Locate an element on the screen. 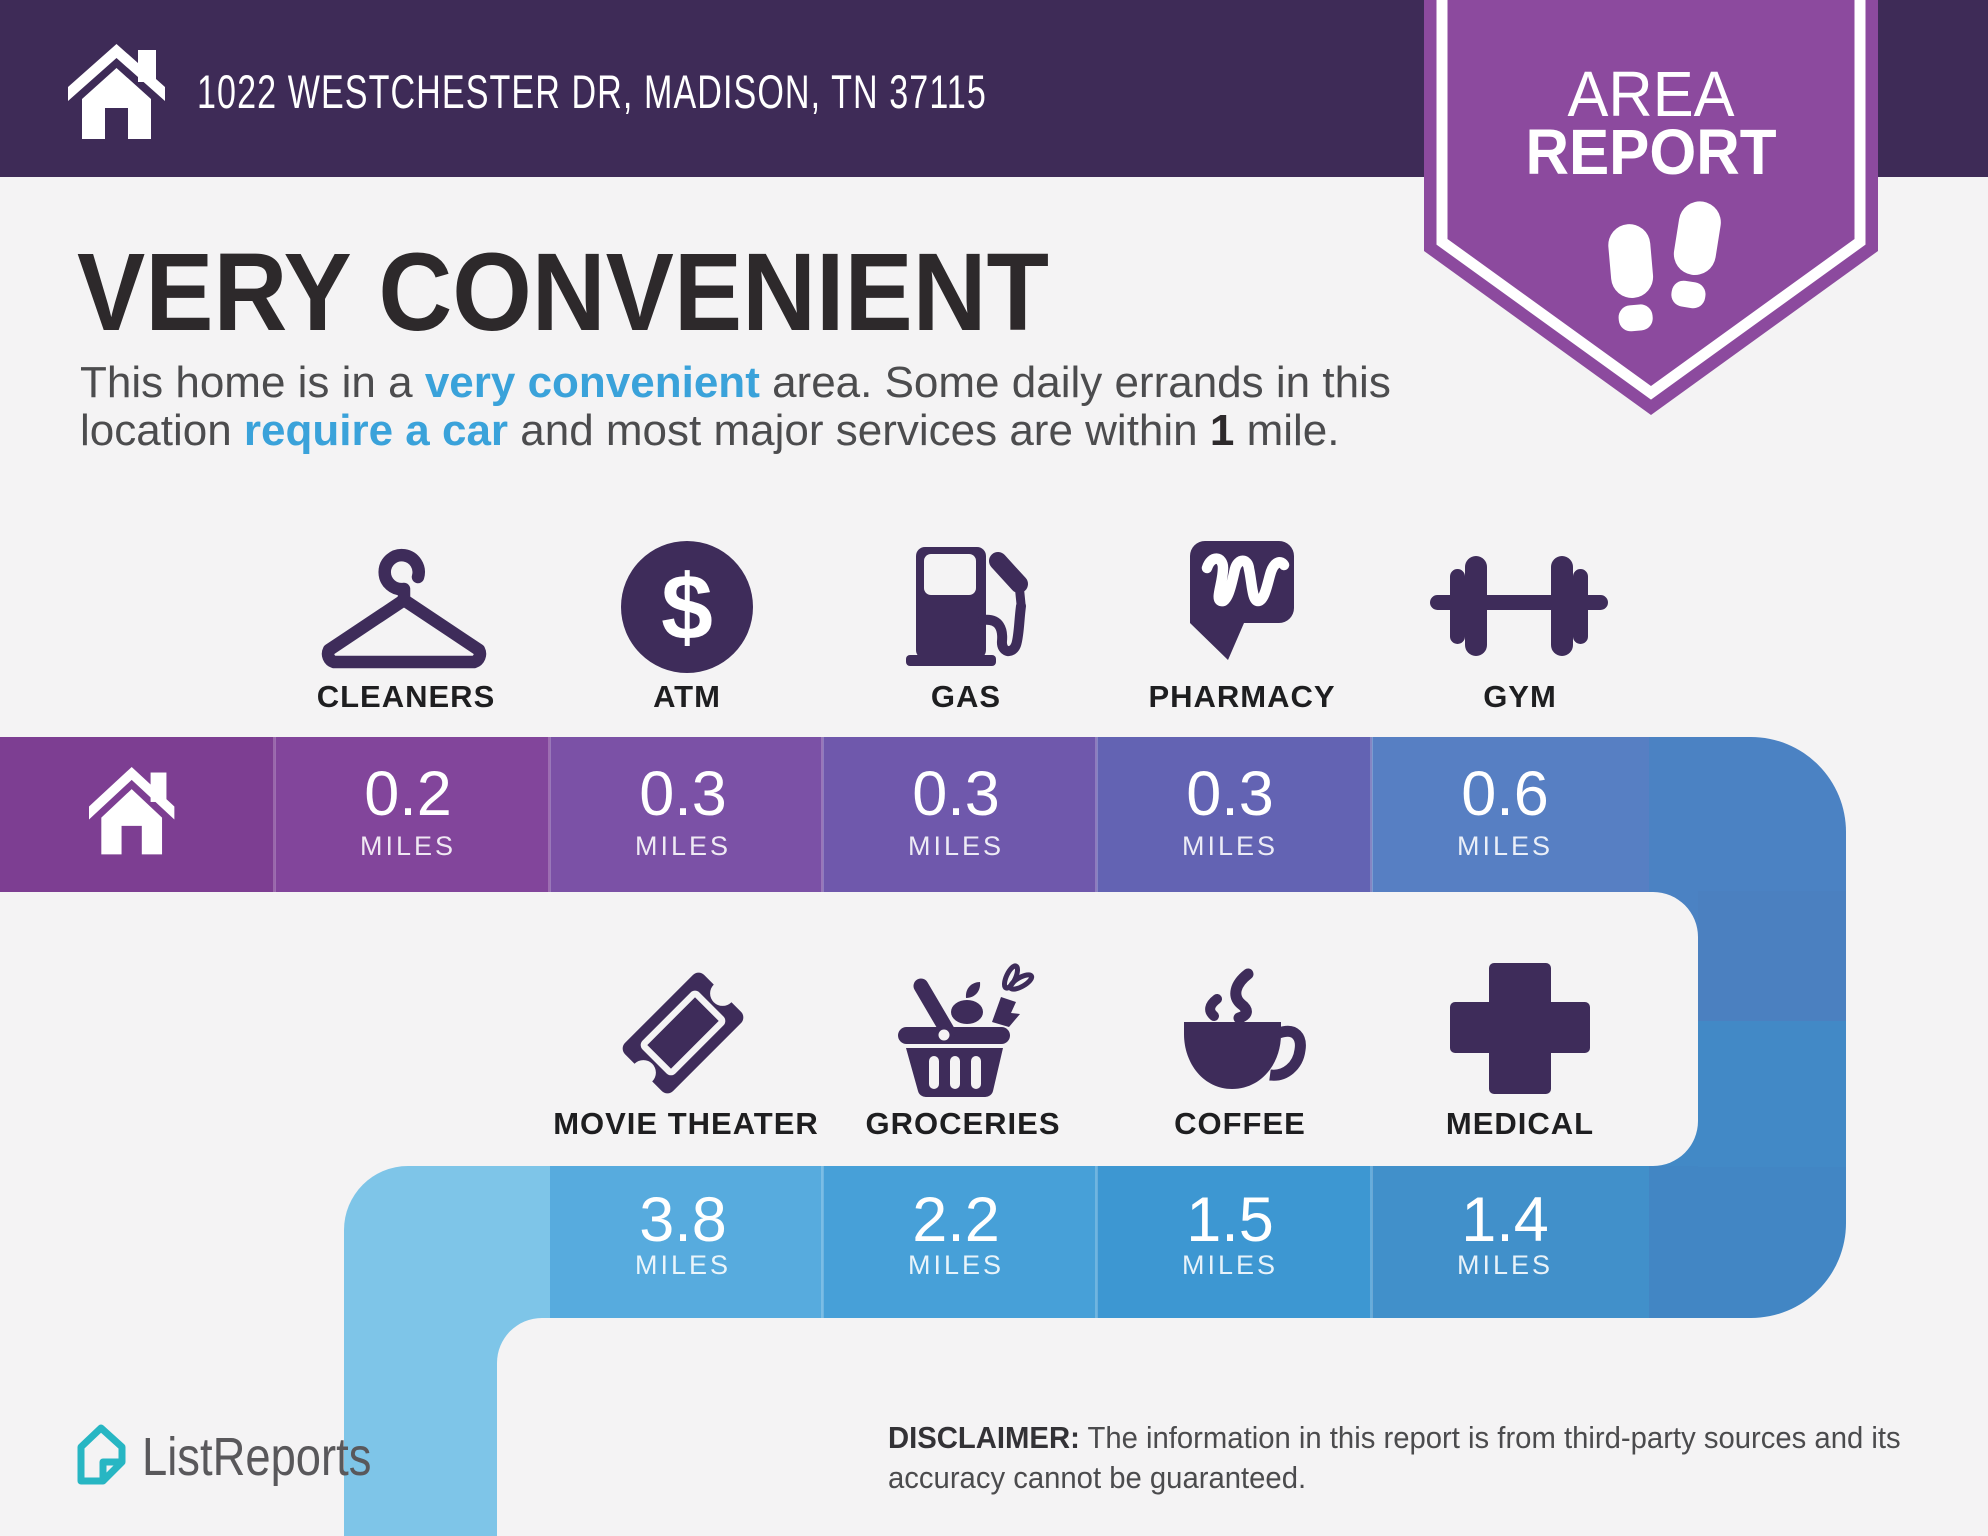 Image resolution: width=1988 pixels, height=1536 pixels. svg-text: REPORT is located at coordinates (1651, 152).